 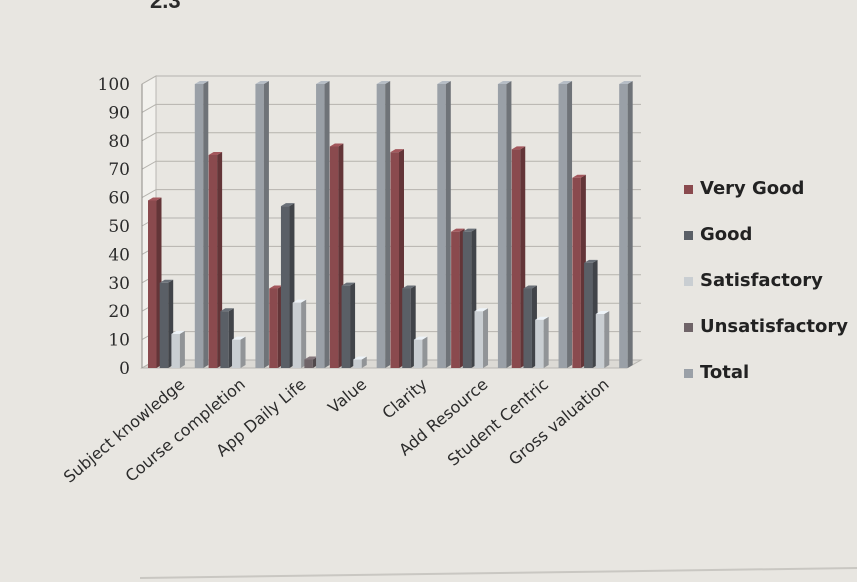 I want to click on x-category-label: Gross valuation, so click(x=559, y=422).